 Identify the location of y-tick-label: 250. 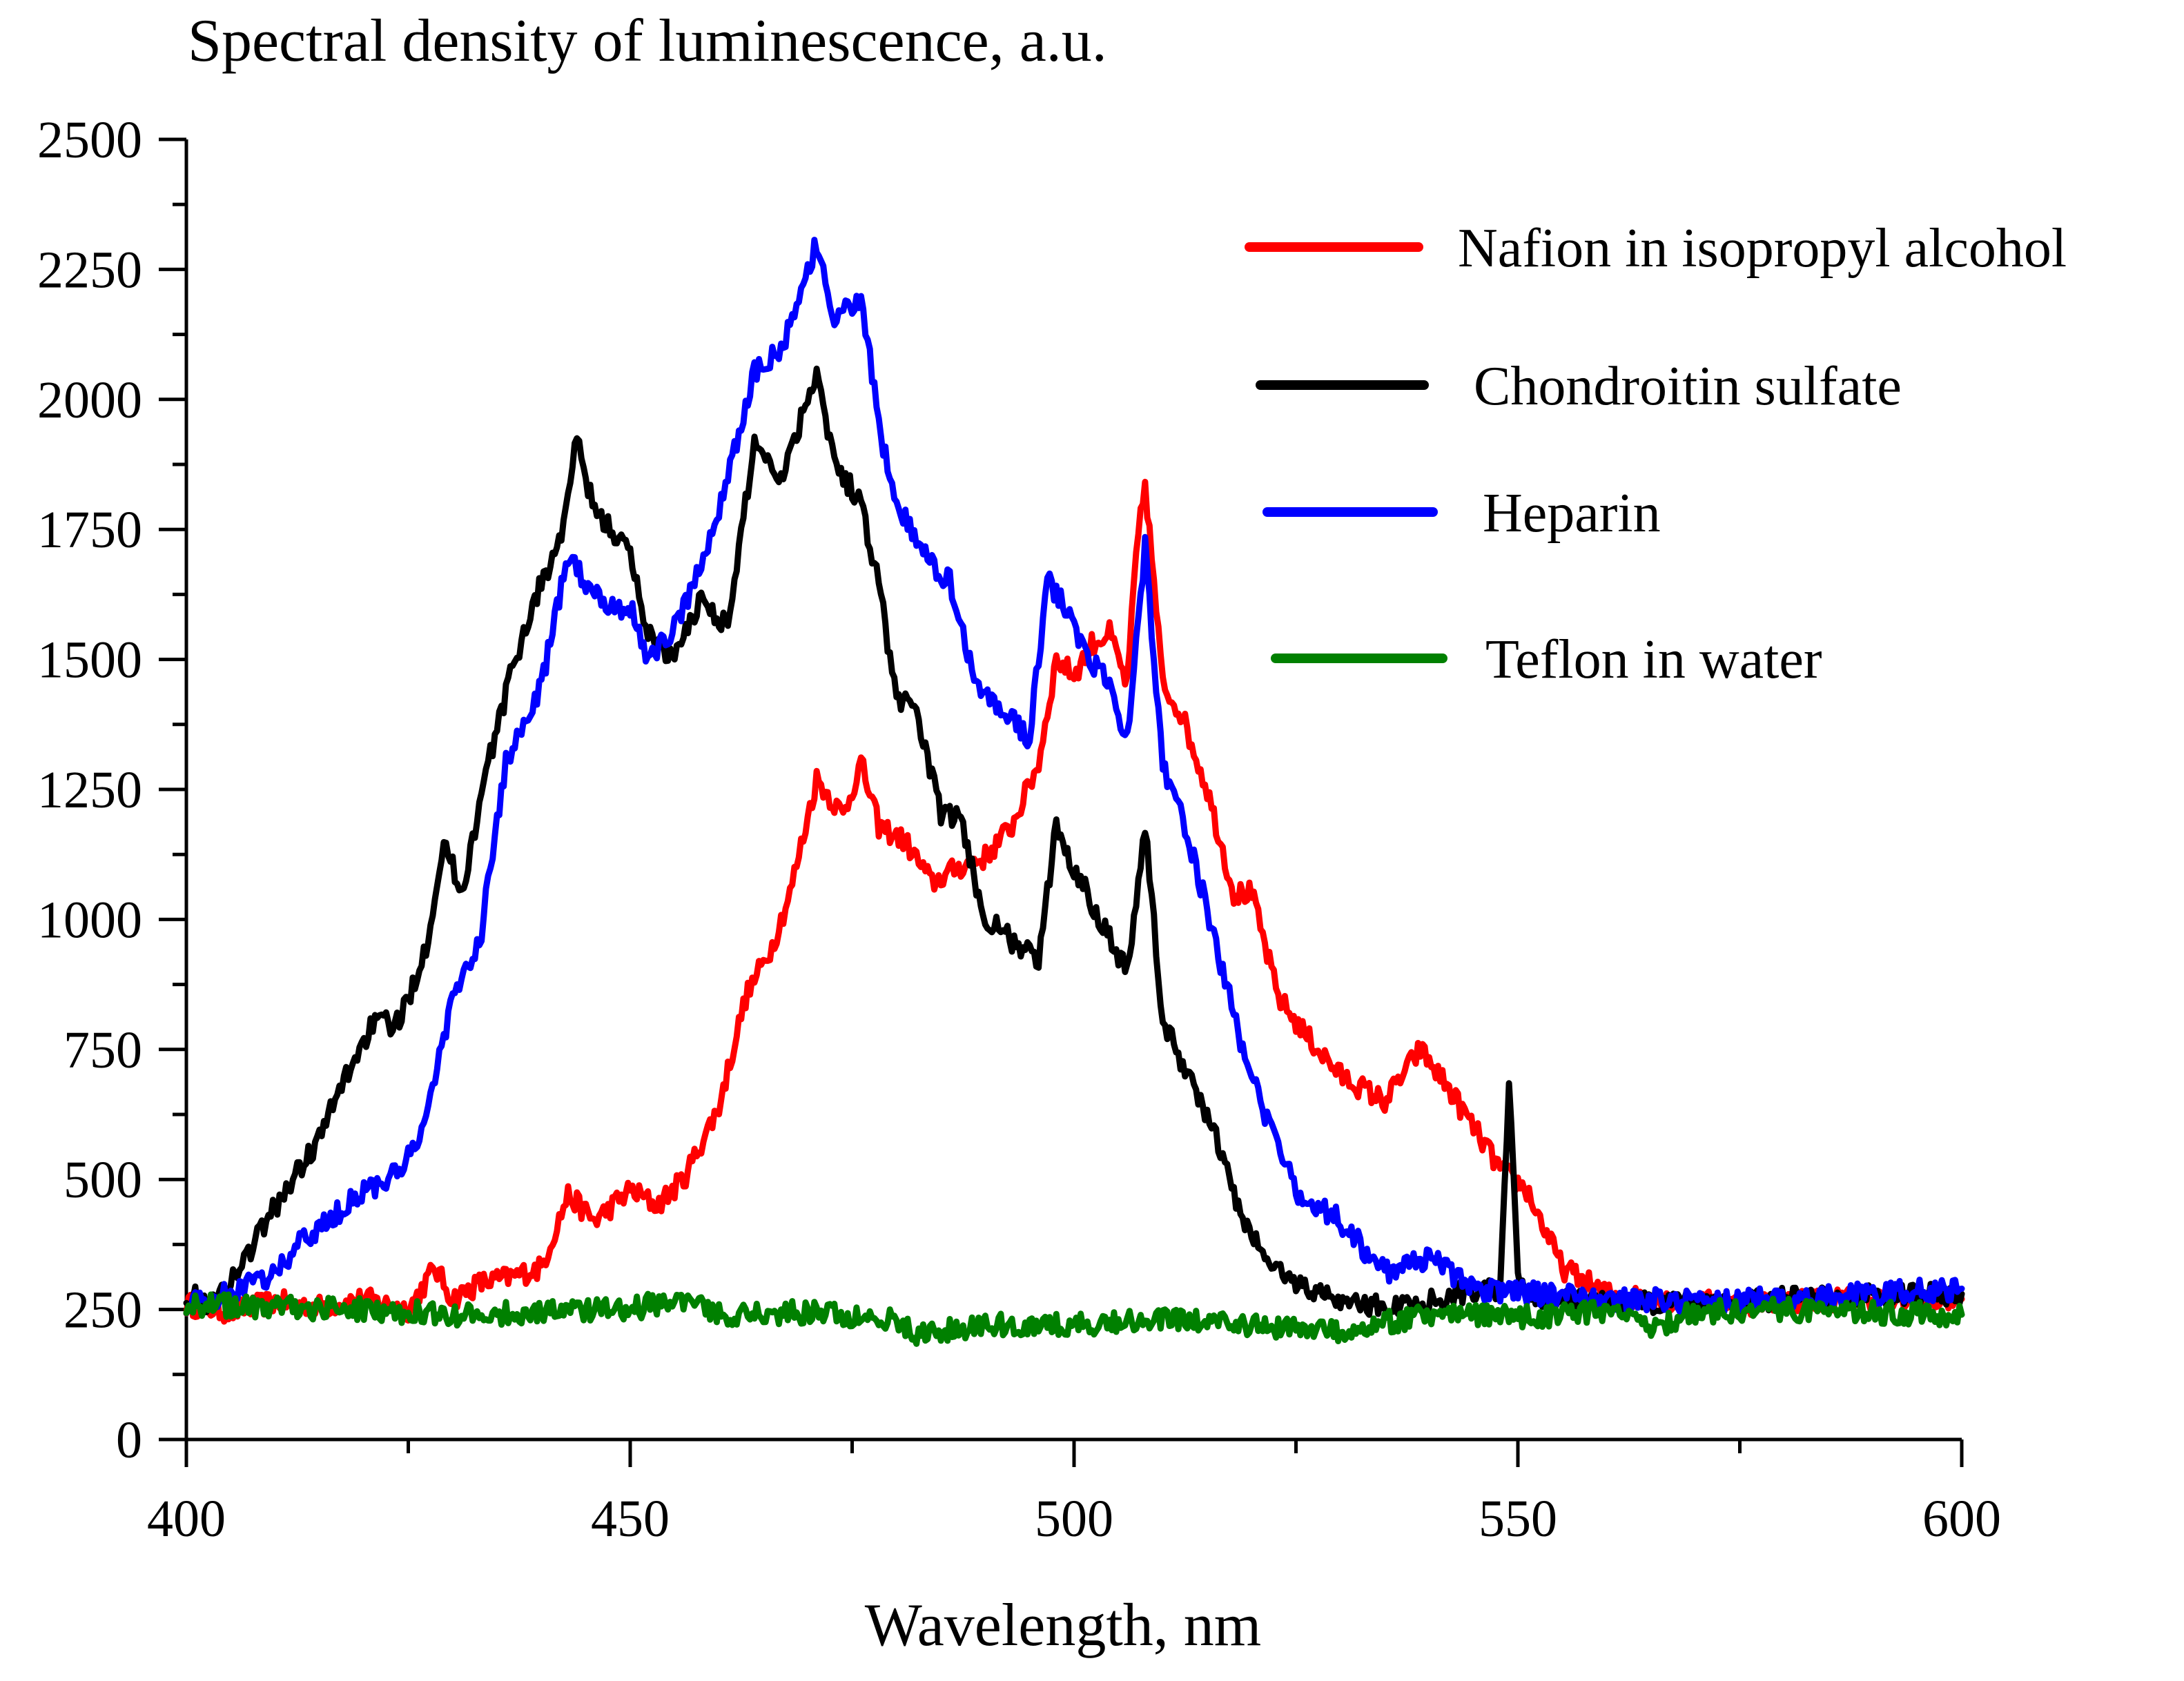
(103, 1310).